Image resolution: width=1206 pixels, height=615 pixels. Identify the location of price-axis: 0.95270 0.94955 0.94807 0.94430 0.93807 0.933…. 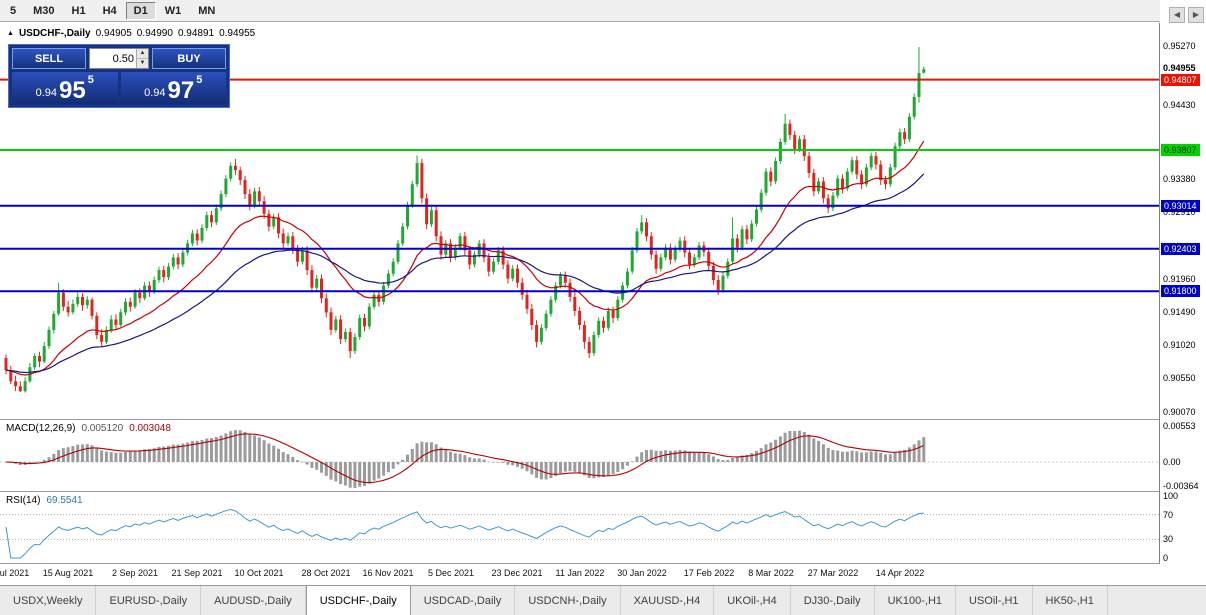
(1183, 292).